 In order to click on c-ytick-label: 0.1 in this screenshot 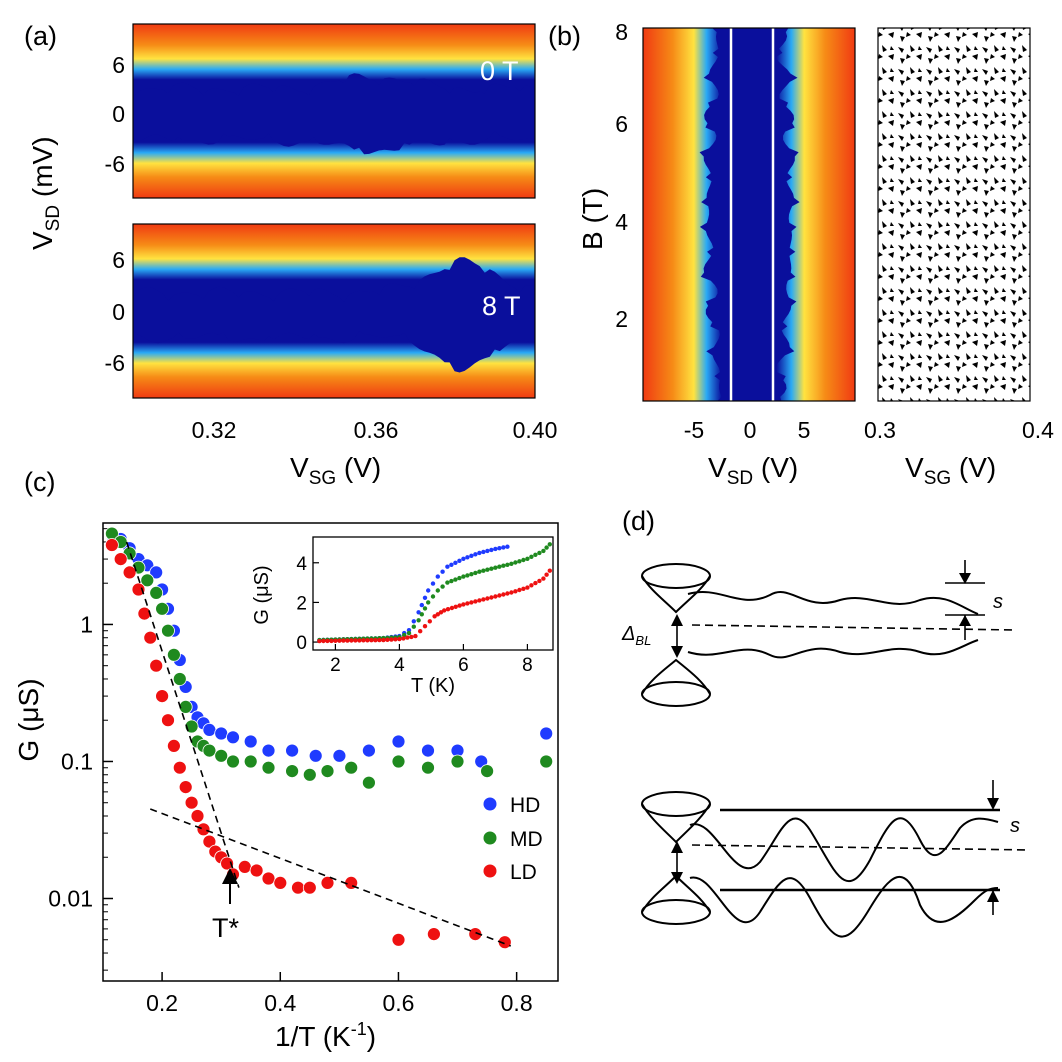, I will do `click(77, 761)`.